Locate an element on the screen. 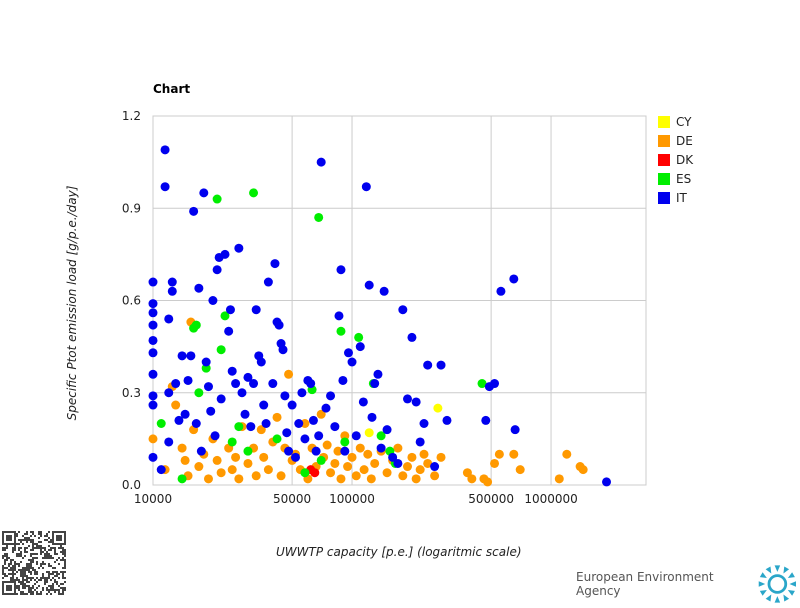 This screenshot has height=608, width=800. legend-item-it: IT is located at coordinates (675, 197).